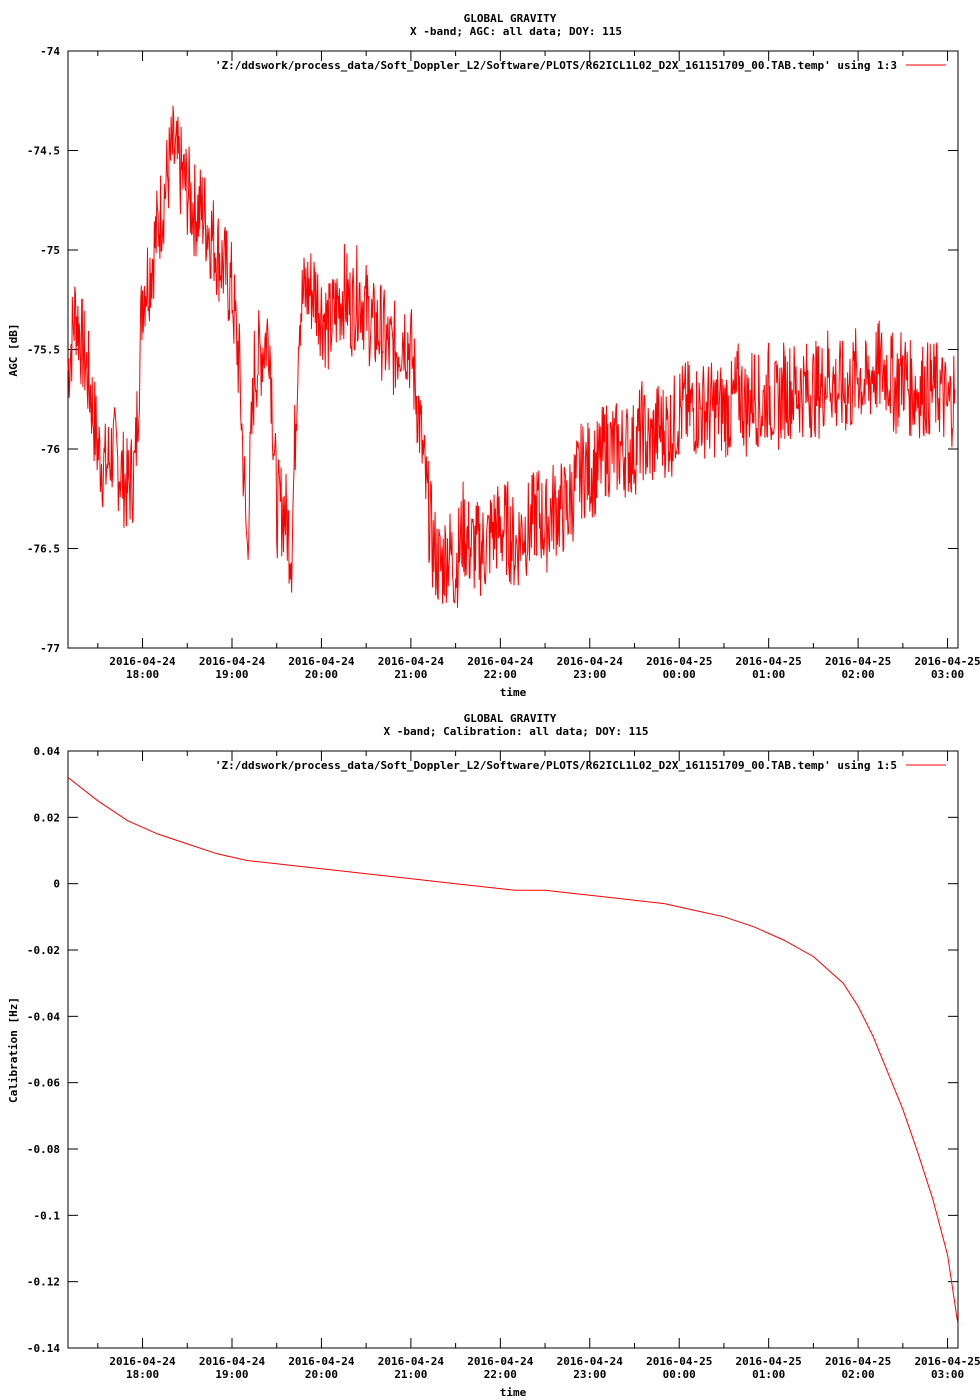 This screenshot has width=980, height=1400. Describe the element at coordinates (50, 51) in the screenshot. I see `y-tick-label: -74` at that location.